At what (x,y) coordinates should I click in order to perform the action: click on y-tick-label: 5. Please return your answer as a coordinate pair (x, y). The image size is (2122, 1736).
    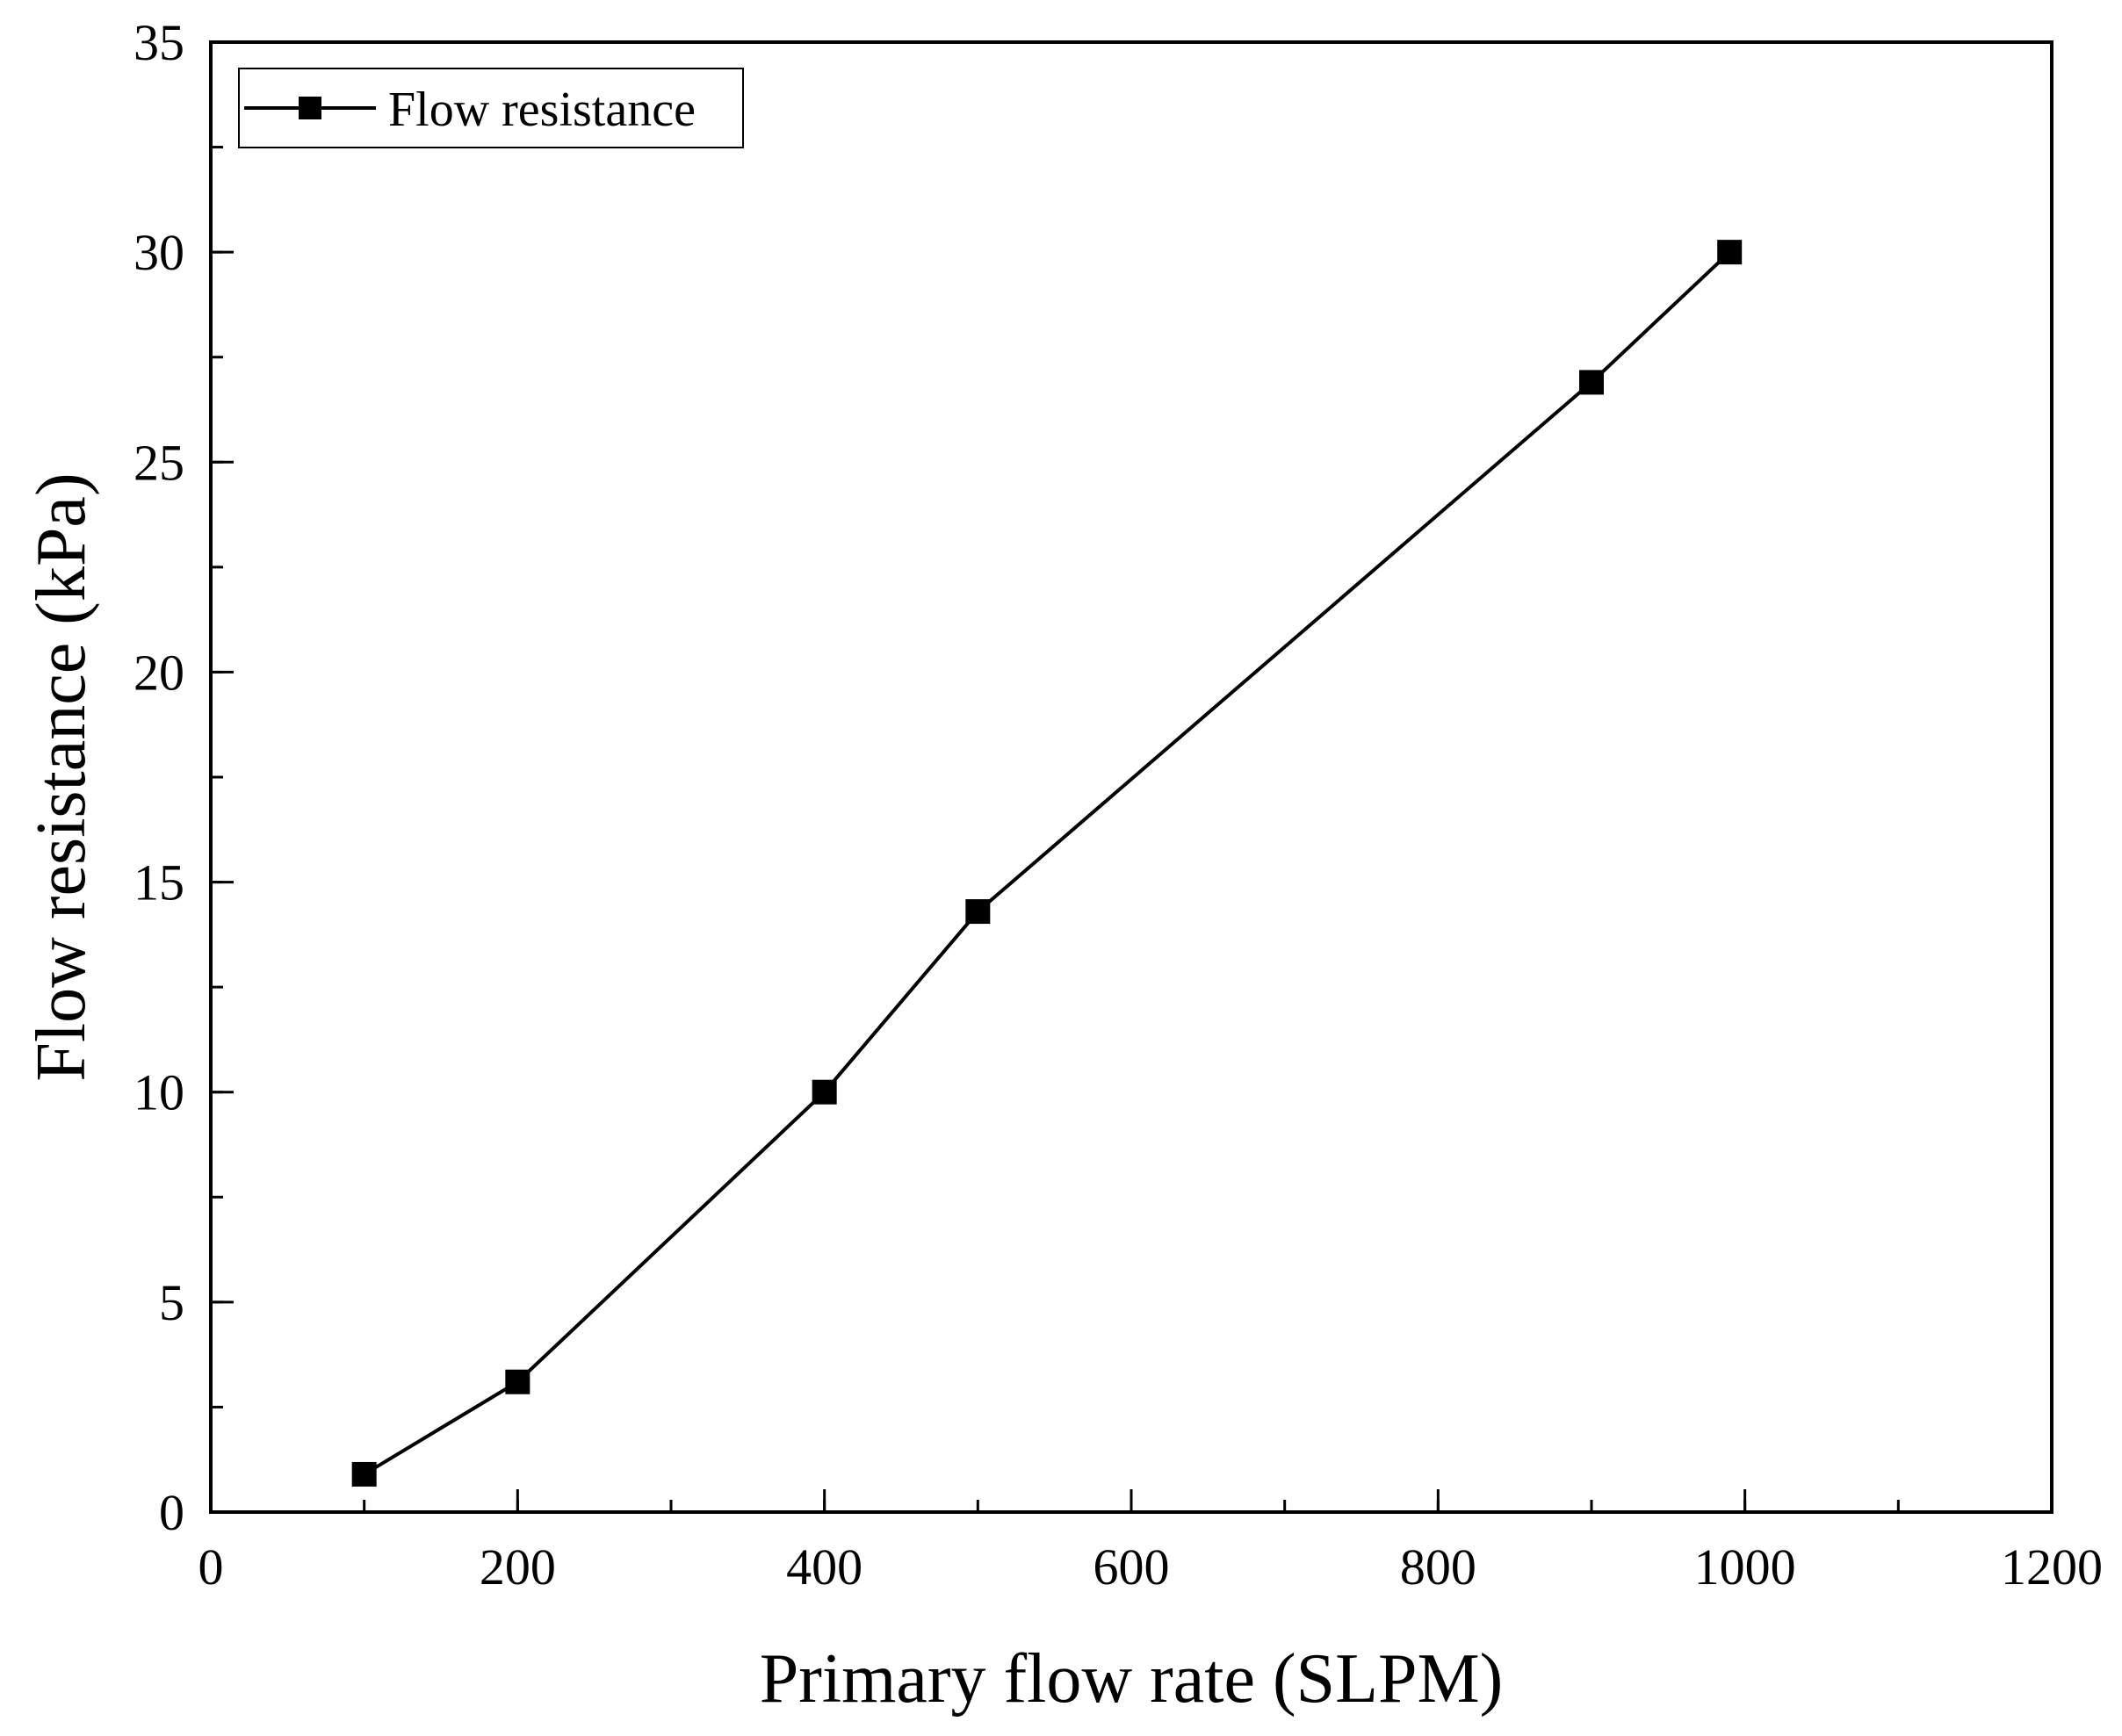
    Looking at the image, I should click on (171, 1303).